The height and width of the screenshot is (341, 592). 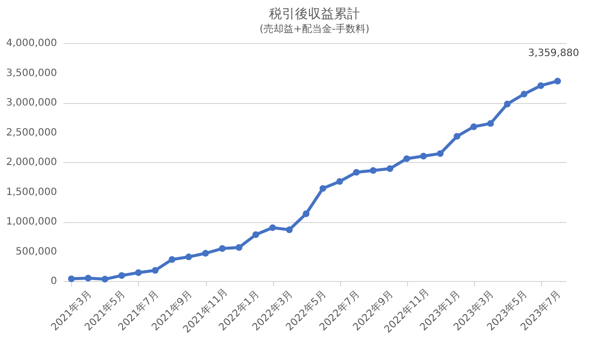 I want to click on y-tick-label: 3,500,000, so click(x=31, y=73).